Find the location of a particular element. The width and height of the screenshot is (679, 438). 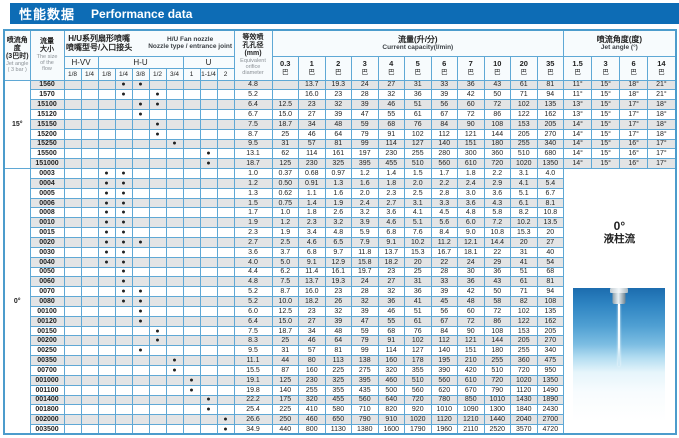

header-series-h-vv: H-VV is located at coordinates (81, 62).